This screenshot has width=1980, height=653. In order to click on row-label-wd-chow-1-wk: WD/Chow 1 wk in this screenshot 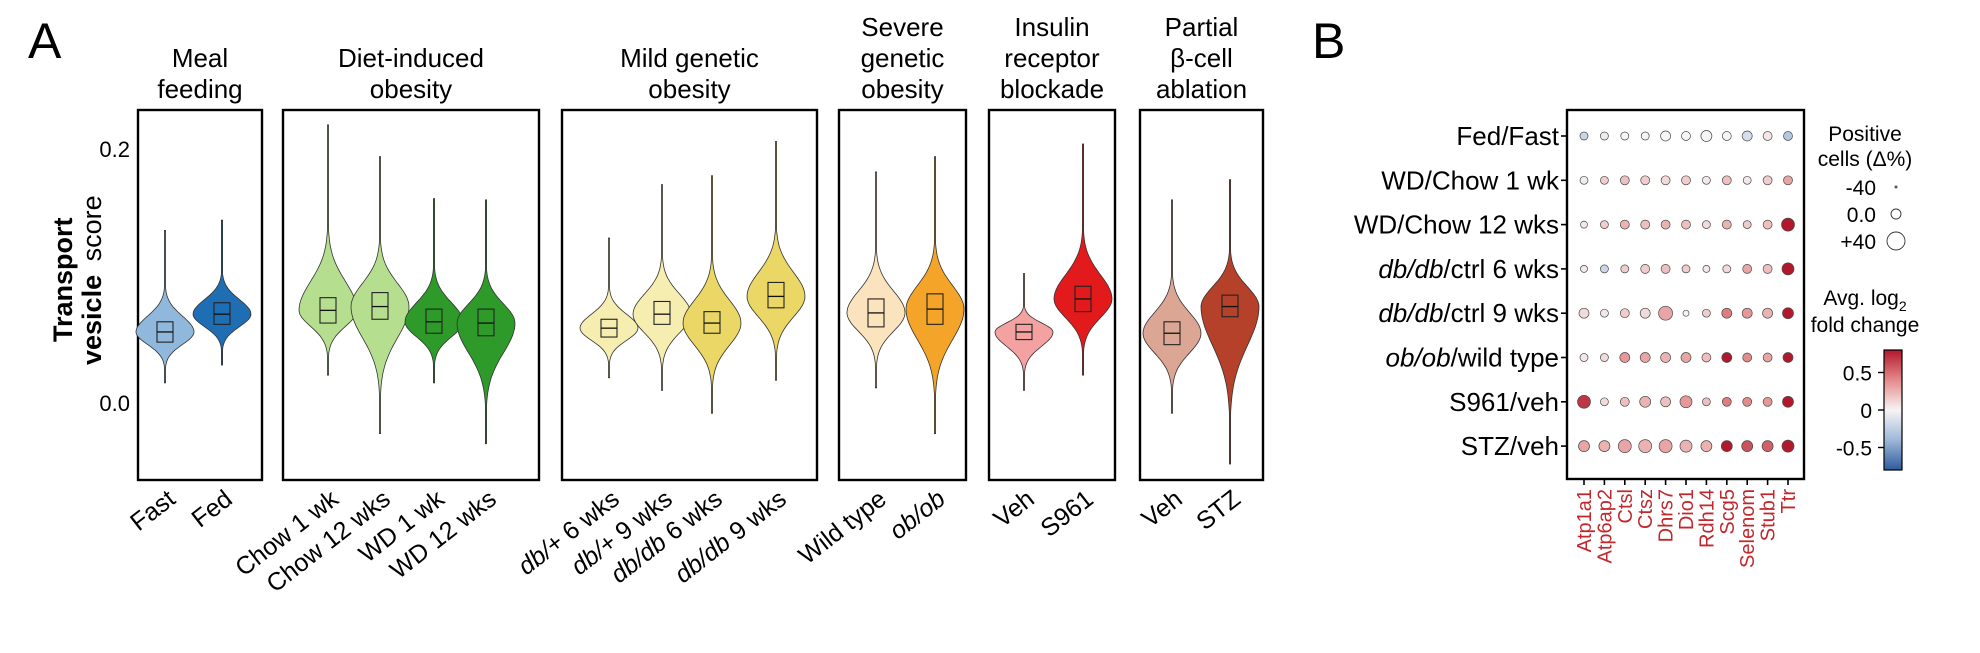, I will do `click(1470, 180)`.